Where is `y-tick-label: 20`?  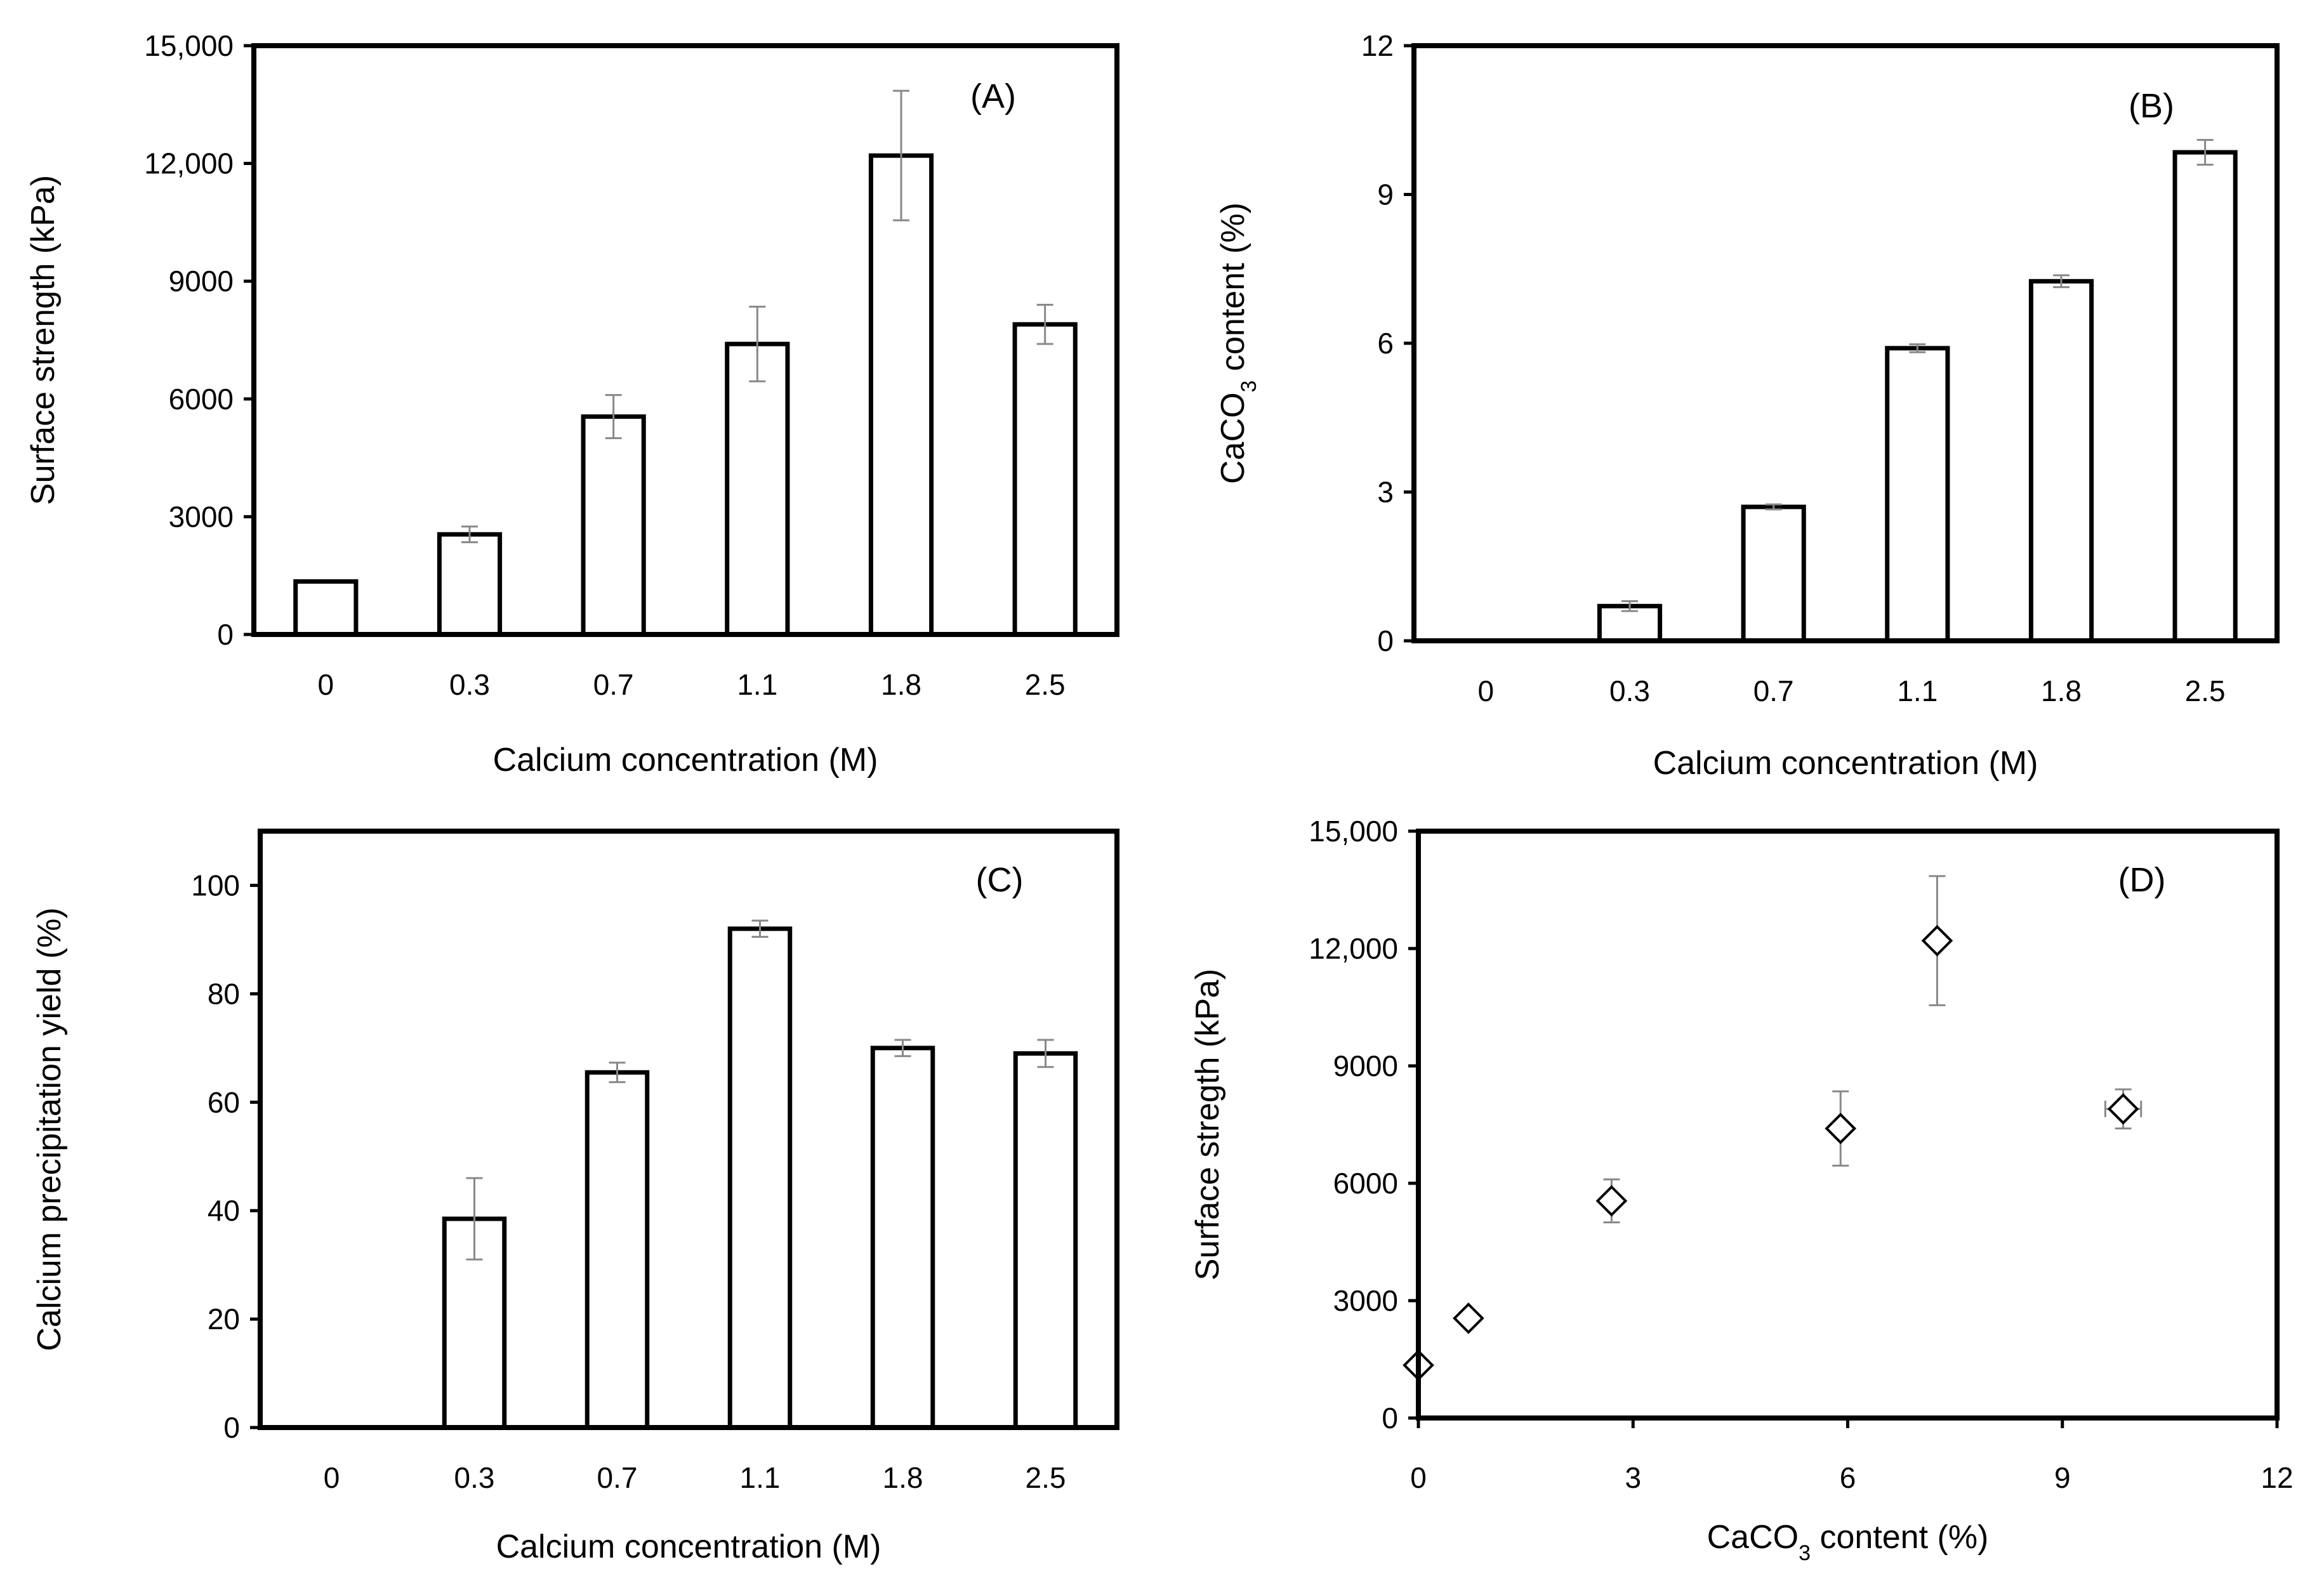
y-tick-label: 20 is located at coordinates (224, 1319).